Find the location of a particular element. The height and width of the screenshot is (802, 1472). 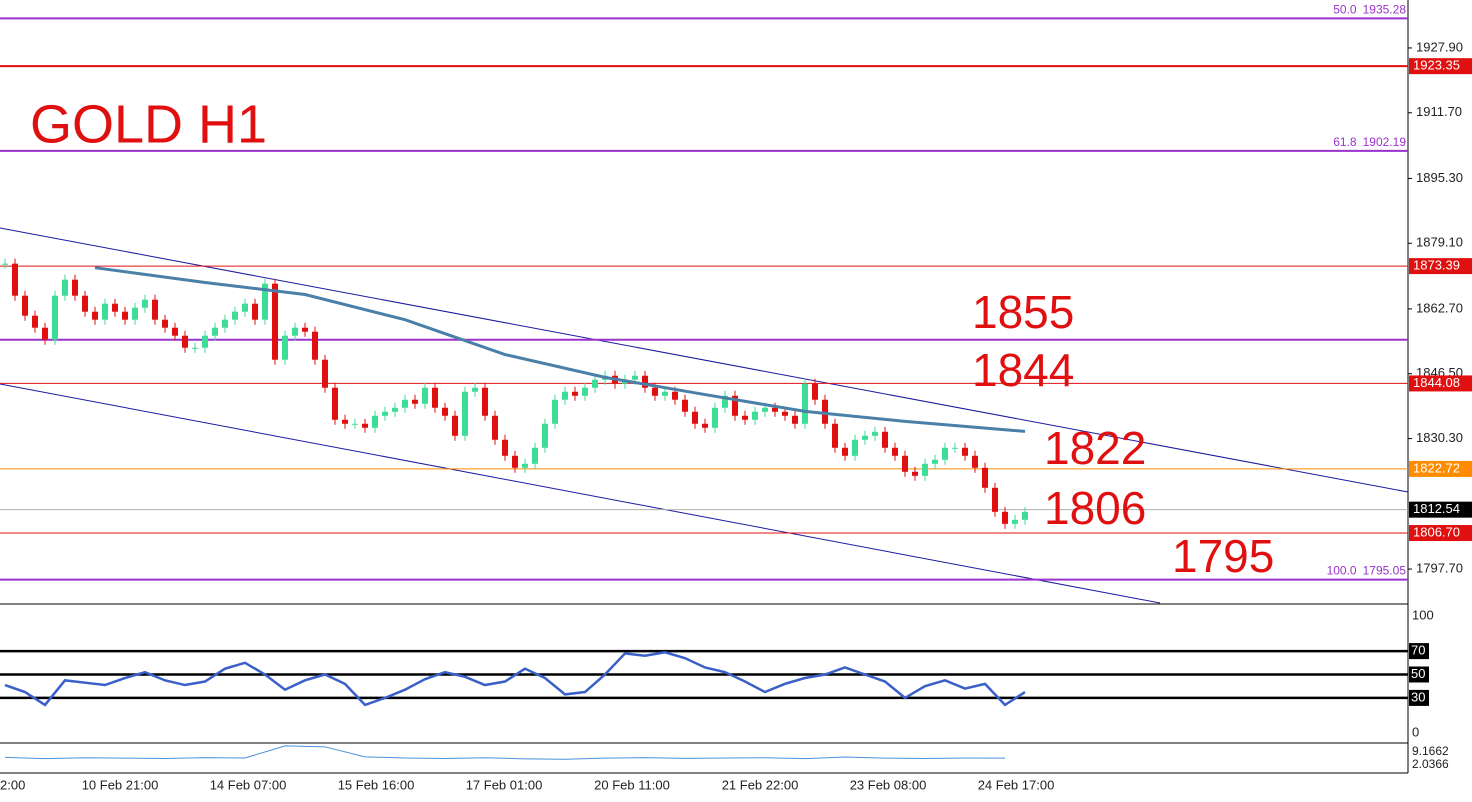

rsi-level-label: 50 is located at coordinates (1418, 673).